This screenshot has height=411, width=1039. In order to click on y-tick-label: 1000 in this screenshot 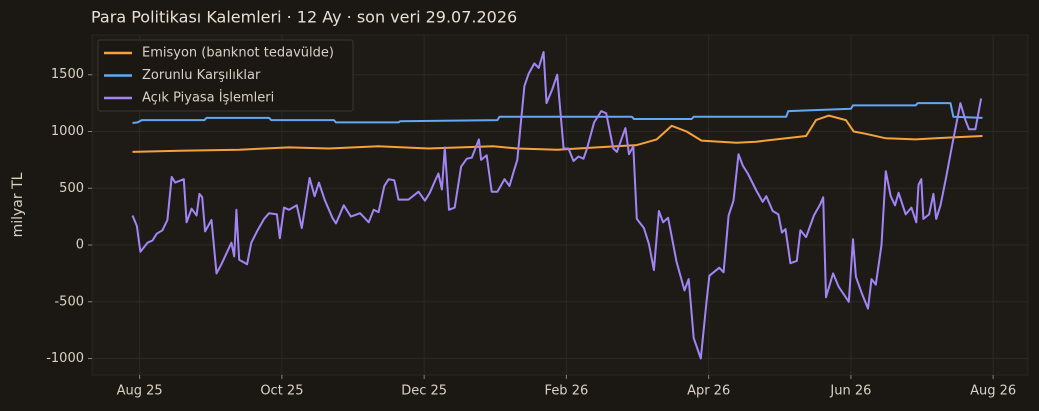, I will do `click(67, 131)`.